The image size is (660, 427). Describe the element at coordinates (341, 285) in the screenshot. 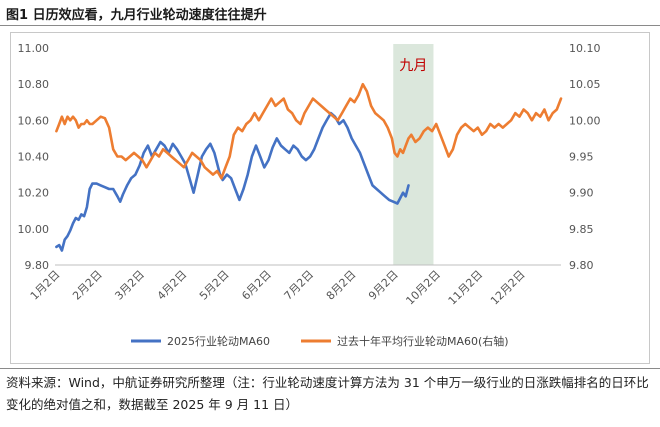

I see `x-tick-7: 8月2日` at that location.